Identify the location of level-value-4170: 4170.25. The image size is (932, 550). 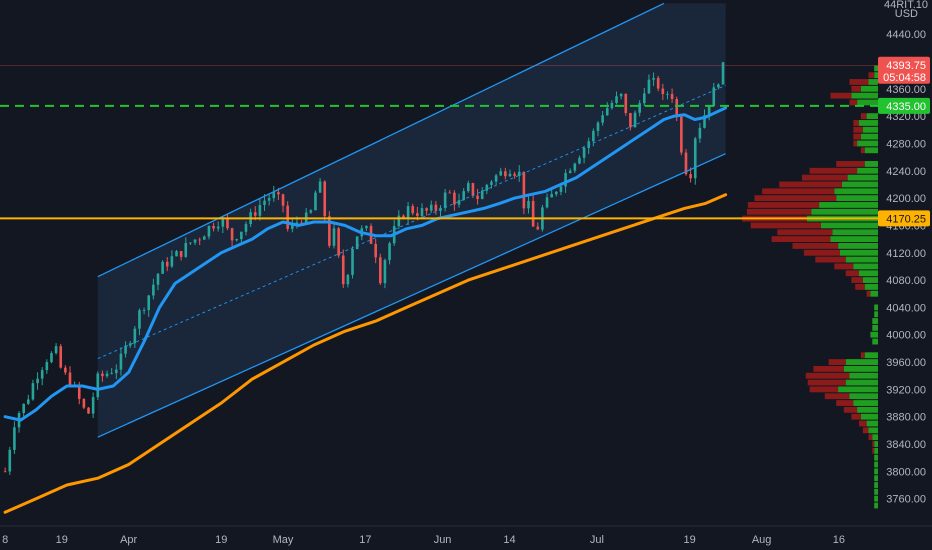
(906, 219).